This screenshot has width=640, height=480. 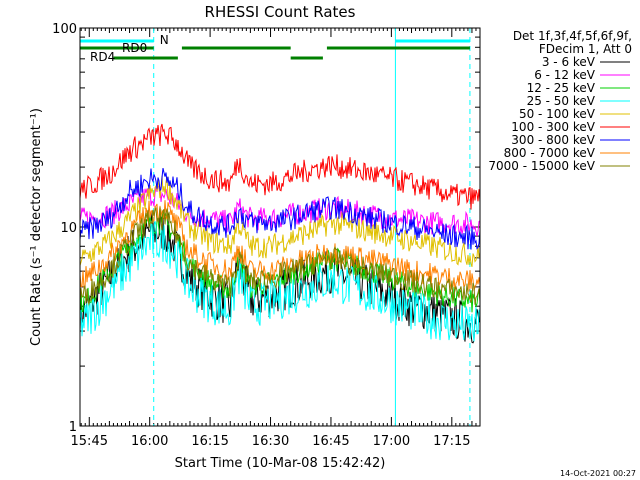 I want to click on x-axis-label: Start Time (10-Mar-08 15:42:42), so click(x=280, y=463).